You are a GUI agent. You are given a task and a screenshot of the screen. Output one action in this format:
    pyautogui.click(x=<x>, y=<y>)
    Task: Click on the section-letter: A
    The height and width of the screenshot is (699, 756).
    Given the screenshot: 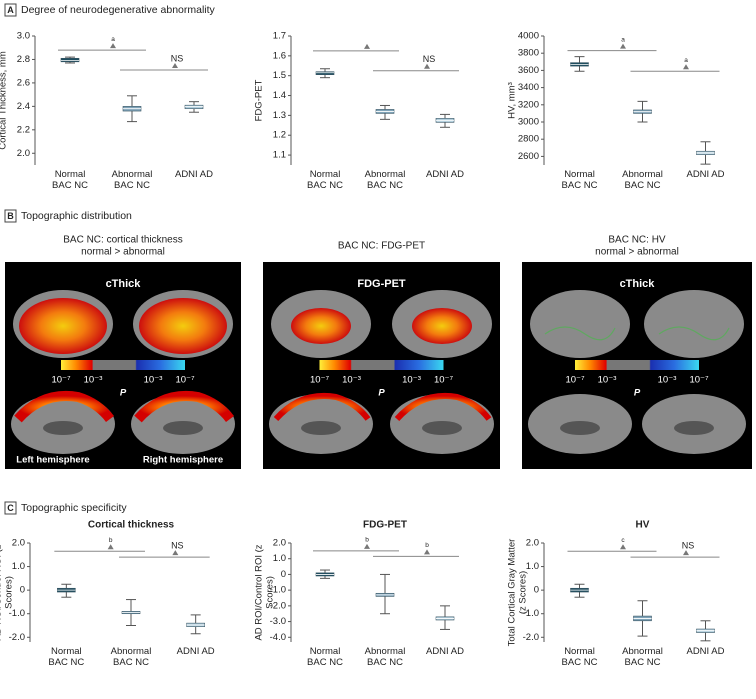 What is the action you would take?
    pyautogui.click(x=10, y=10)
    